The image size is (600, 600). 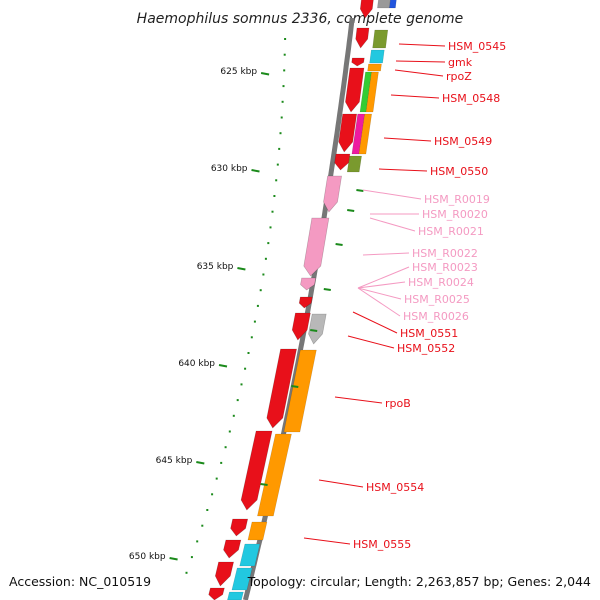 I want to click on gene-label-hsm-0551: HSM_0551, so click(x=429, y=333).